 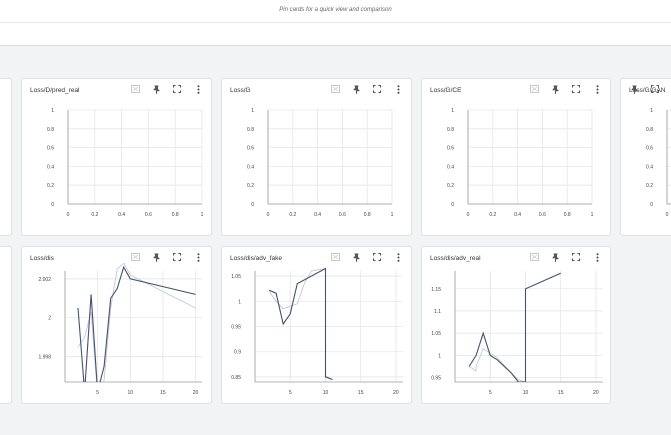 What do you see at coordinates (55, 90) in the screenshot?
I see `card-title: Loss/D/pred_real` at bounding box center [55, 90].